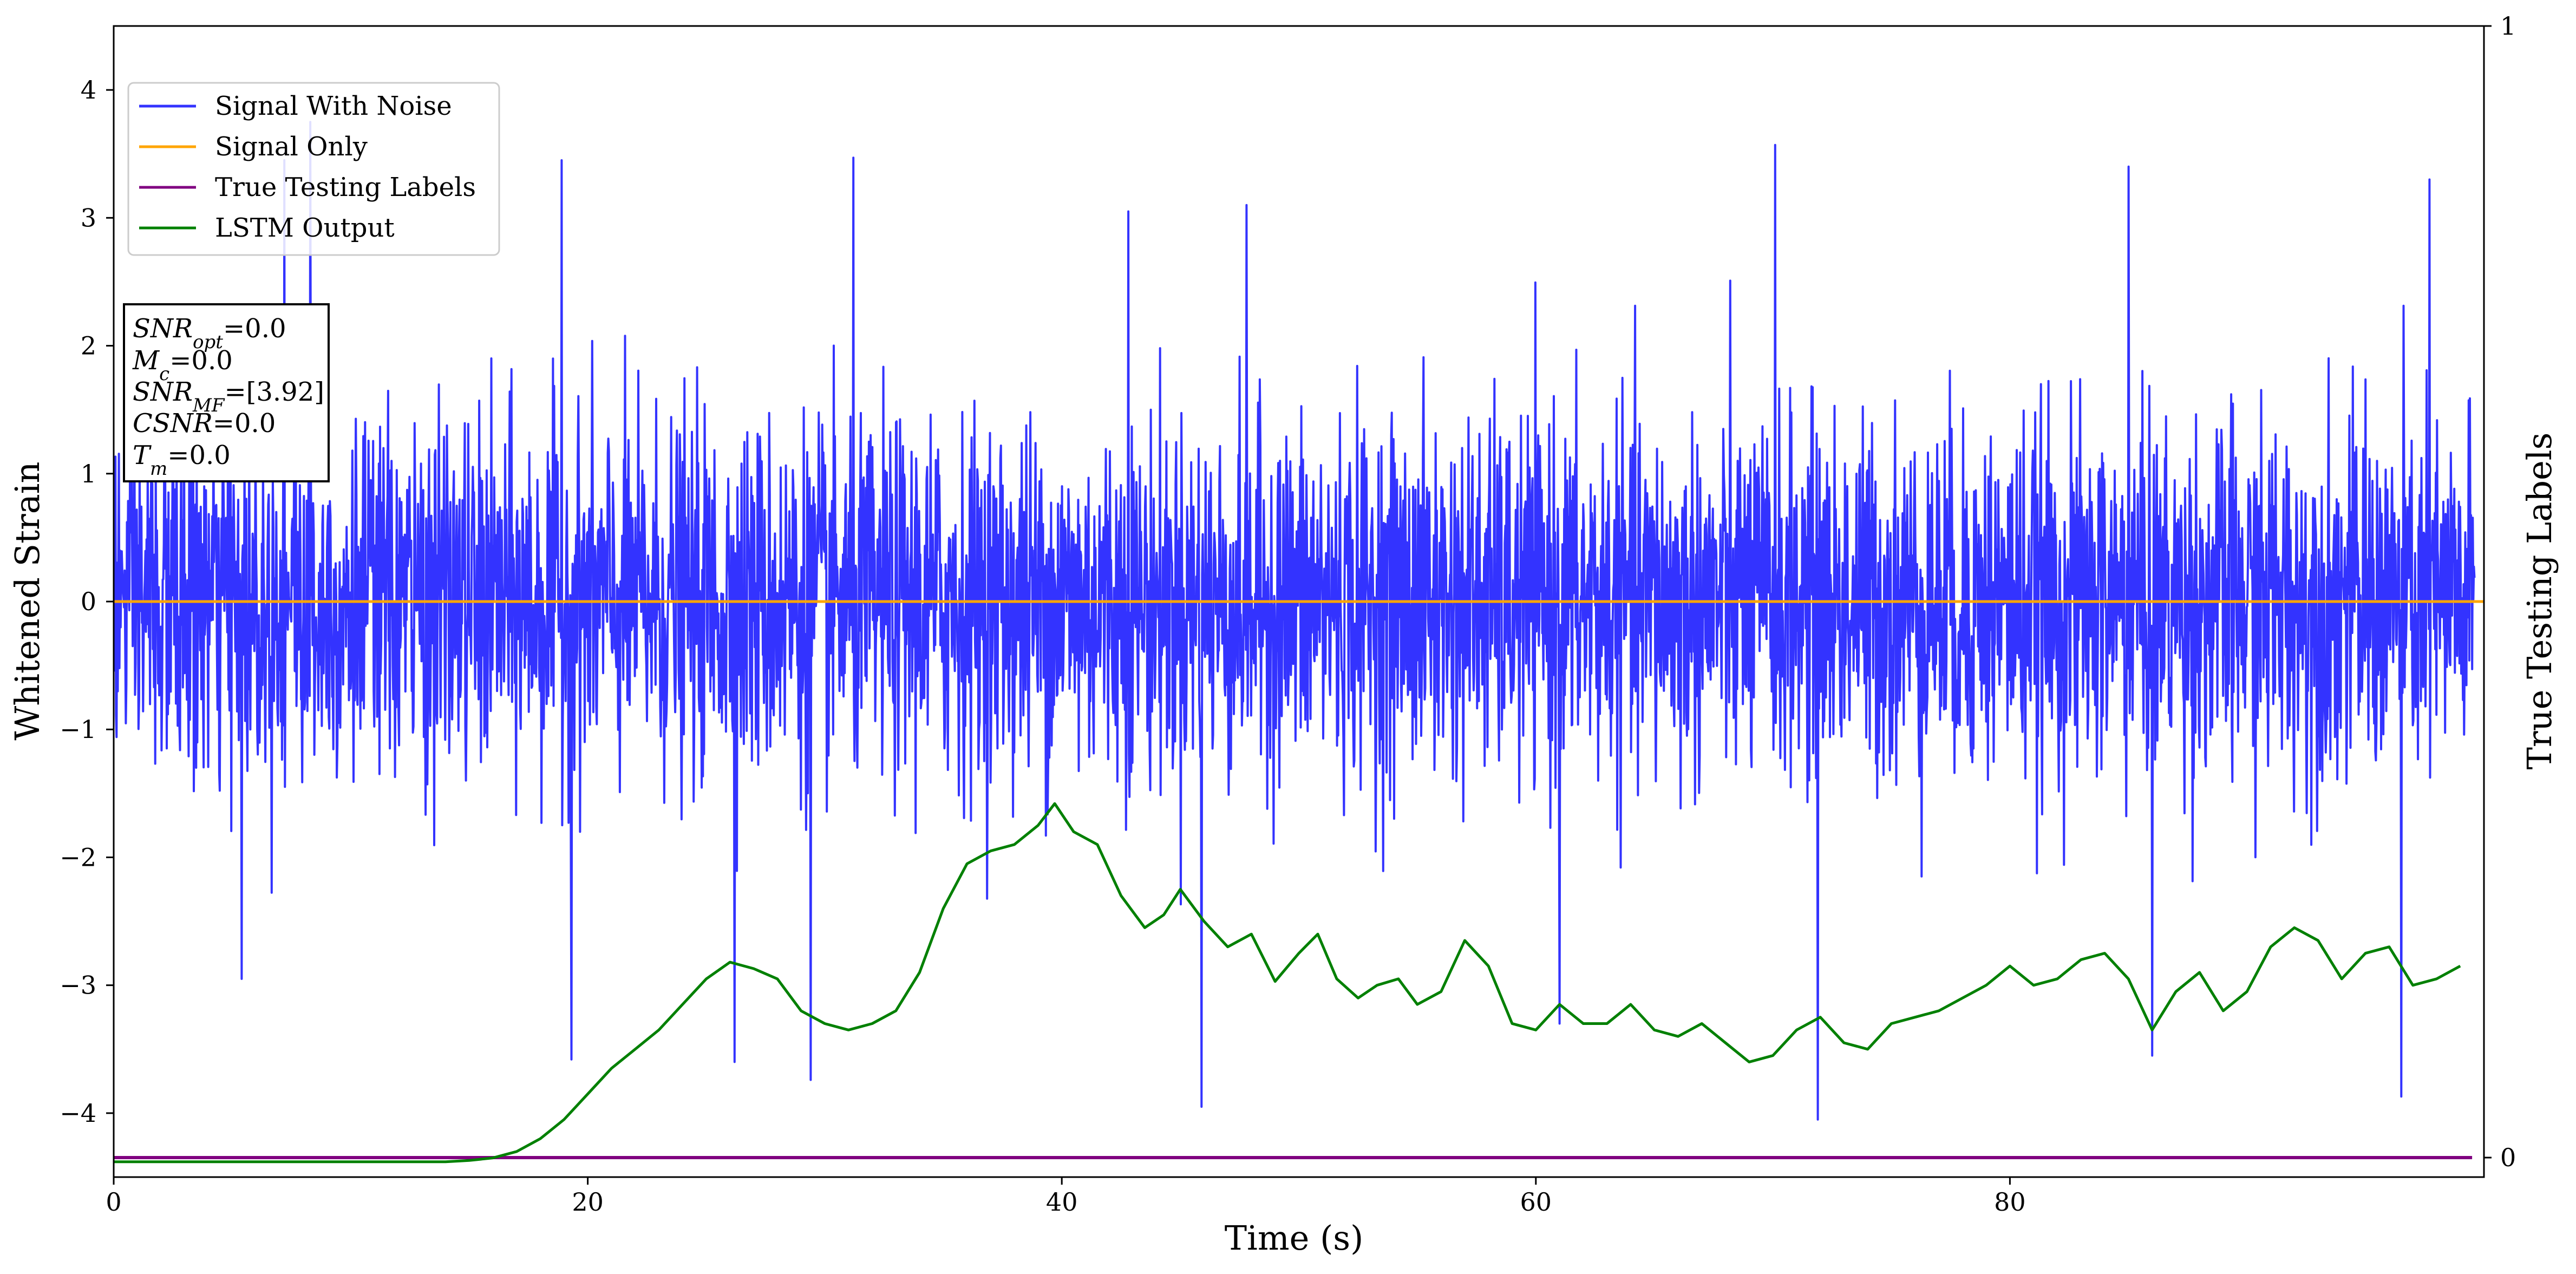  I want to click on legend-box, so click(313, 169).